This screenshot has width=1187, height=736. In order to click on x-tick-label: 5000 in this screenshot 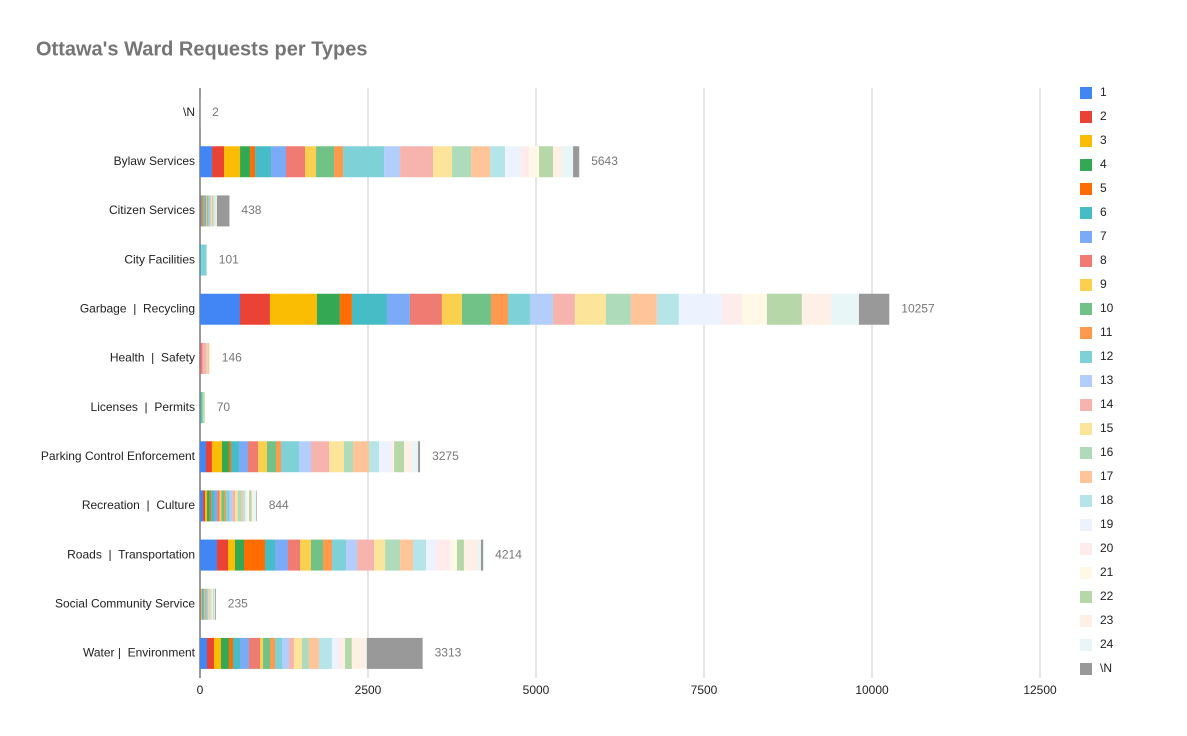, I will do `click(536, 690)`.